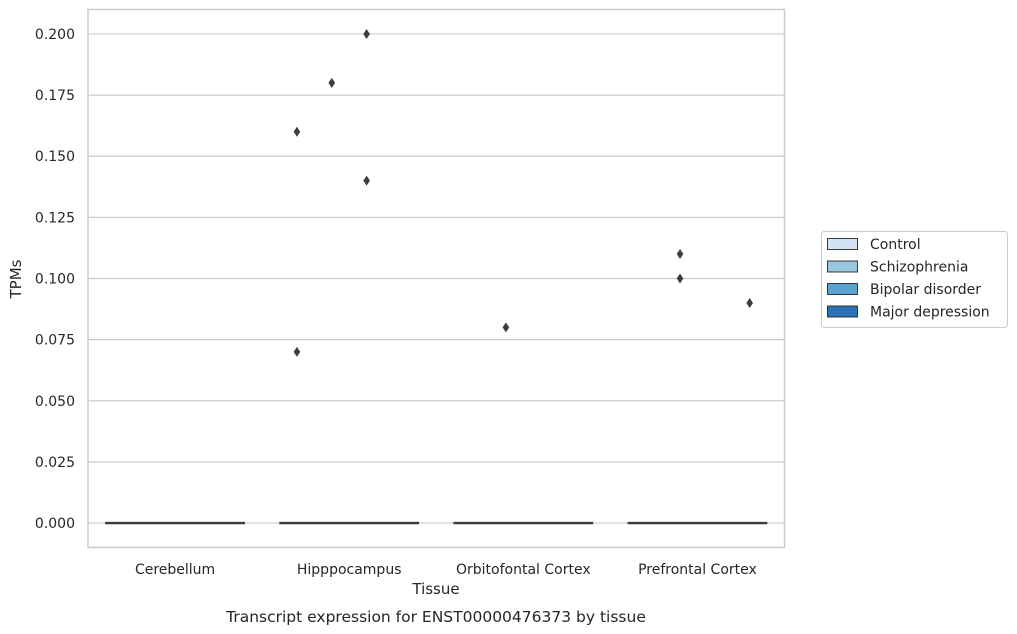 Image resolution: width=1017 pixels, height=634 pixels. What do you see at coordinates (523, 570) in the screenshot?
I see `x-tick-label: Orbitofontal Cortex` at bounding box center [523, 570].